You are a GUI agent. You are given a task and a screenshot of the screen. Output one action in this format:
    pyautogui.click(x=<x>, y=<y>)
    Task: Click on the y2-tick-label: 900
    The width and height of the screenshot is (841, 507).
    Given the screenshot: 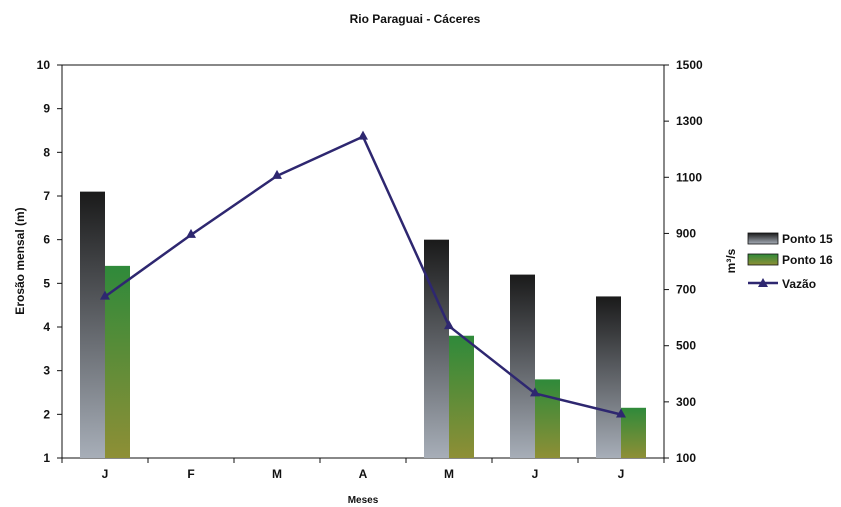 What is the action you would take?
    pyautogui.click(x=686, y=233)
    